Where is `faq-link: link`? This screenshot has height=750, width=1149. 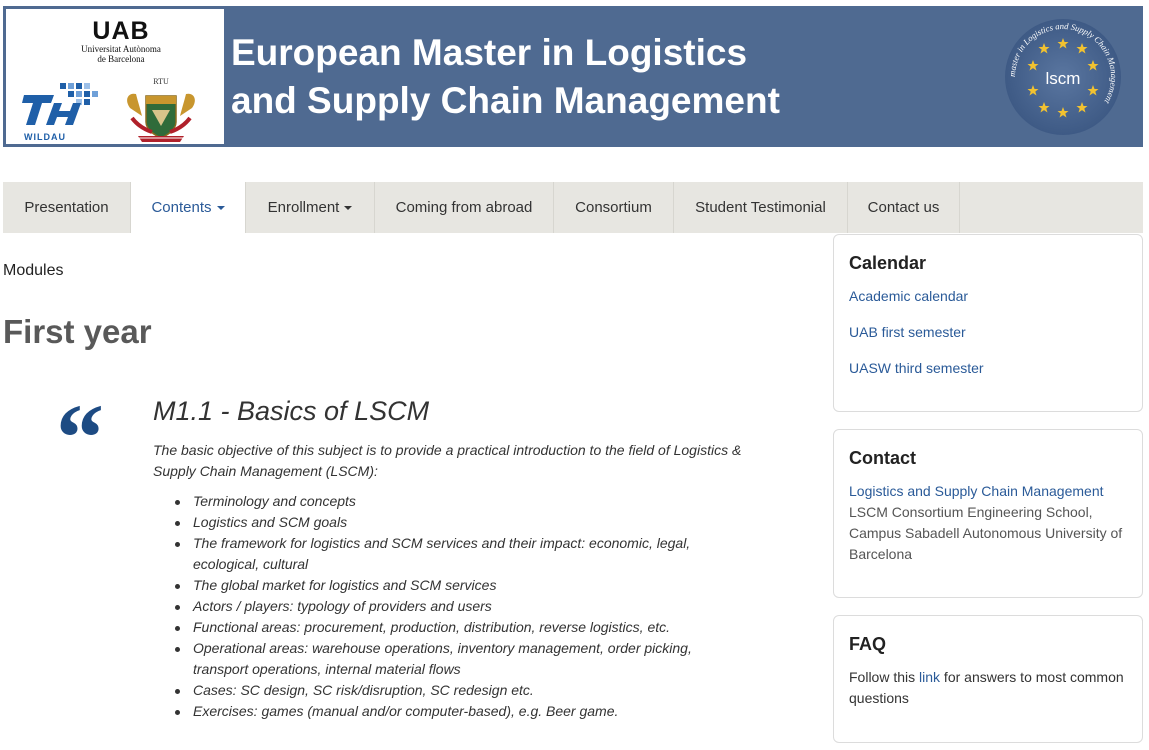 faq-link: link is located at coordinates (930, 677).